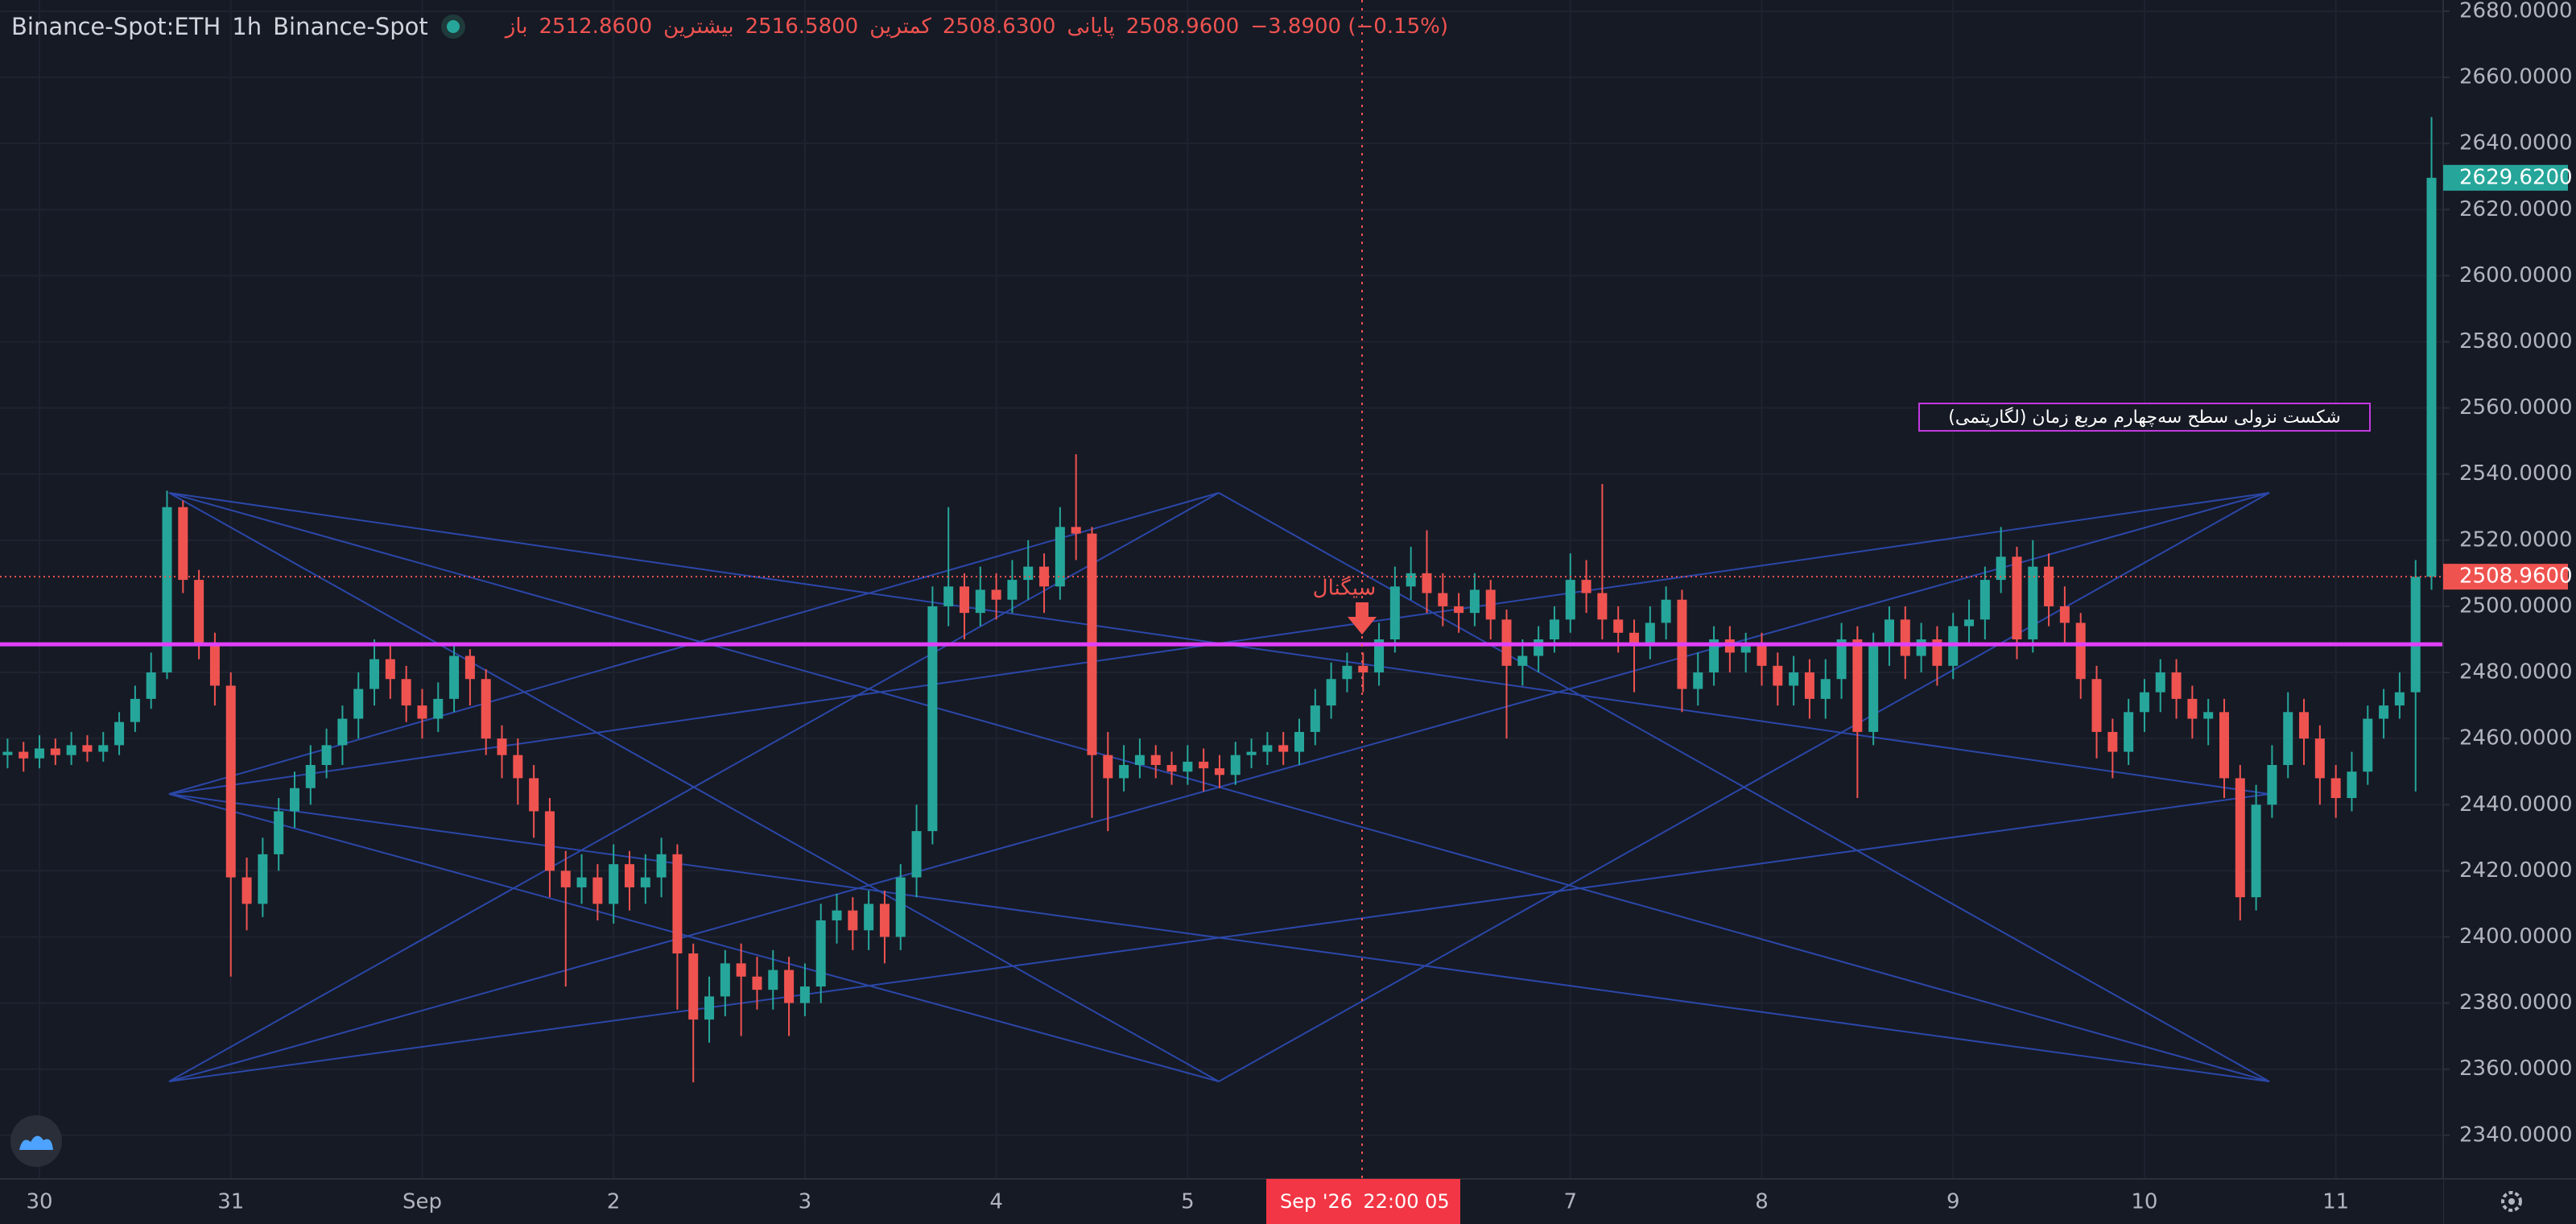 The width and height of the screenshot is (2576, 1224). Describe the element at coordinates (2516, 11) in the screenshot. I see `y-tick-label: 2680.0000` at that location.